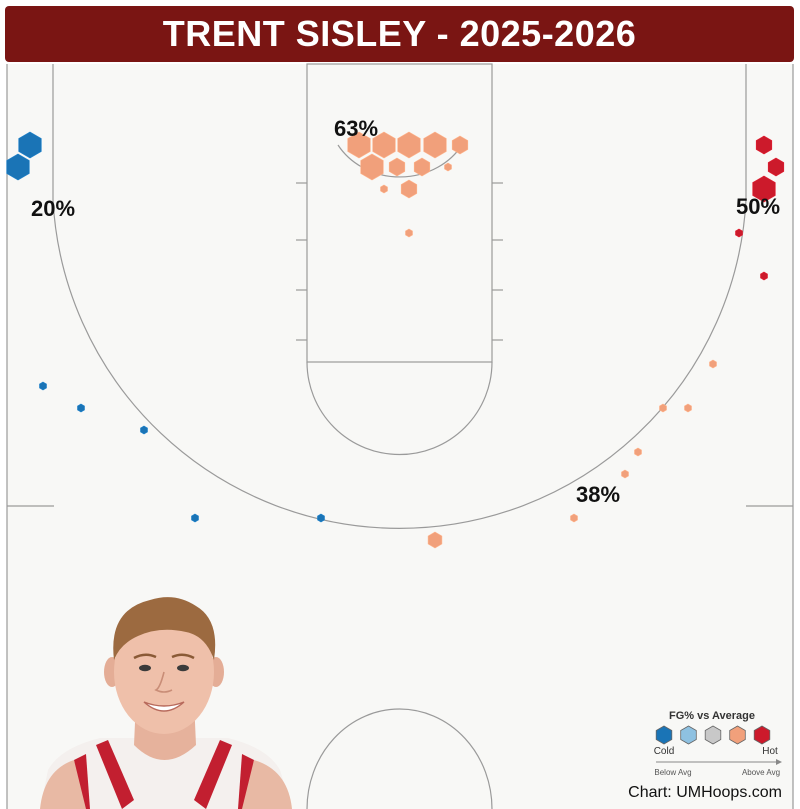 This screenshot has width=800, height=809. What do you see at coordinates (664, 751) in the screenshot?
I see `legend-cold-label: Cold` at bounding box center [664, 751].